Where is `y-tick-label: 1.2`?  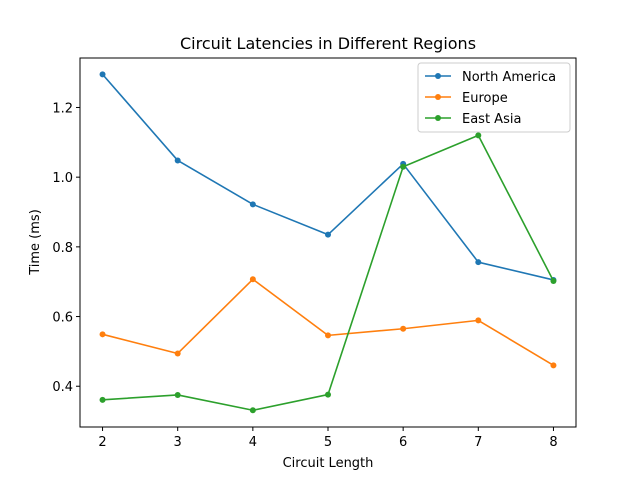 y-tick-label: 1.2 is located at coordinates (62, 108).